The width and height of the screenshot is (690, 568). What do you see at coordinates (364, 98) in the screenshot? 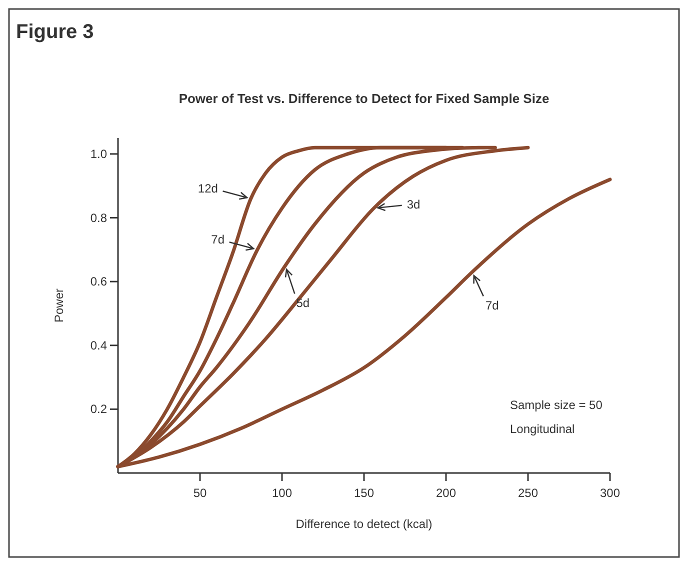
I see `chart-subtitle: Power of Test vs. Difference to Detect for Fixed Sample Size` at bounding box center [364, 98].